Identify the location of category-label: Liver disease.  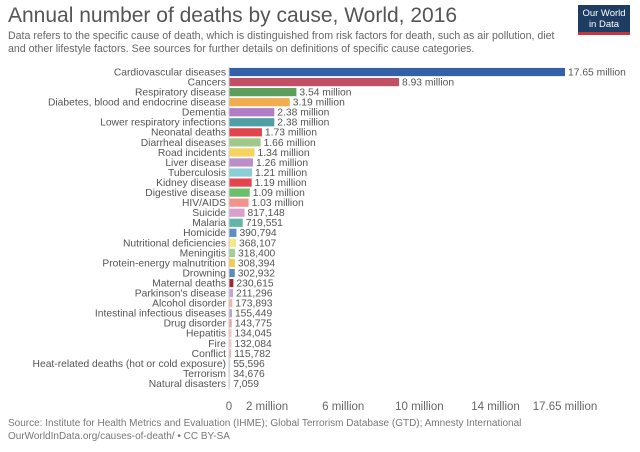
(195, 163).